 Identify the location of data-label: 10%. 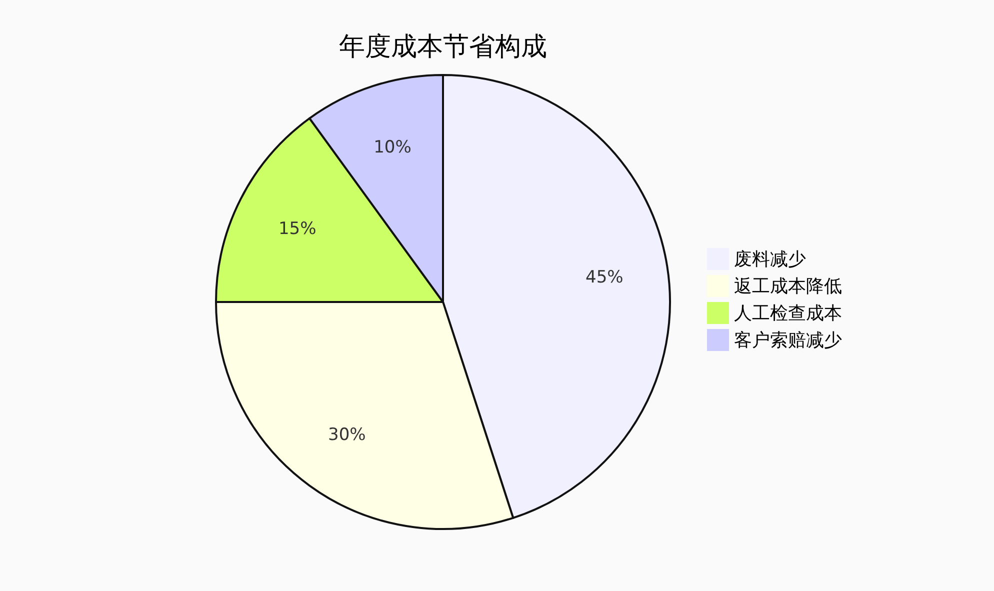
(393, 148).